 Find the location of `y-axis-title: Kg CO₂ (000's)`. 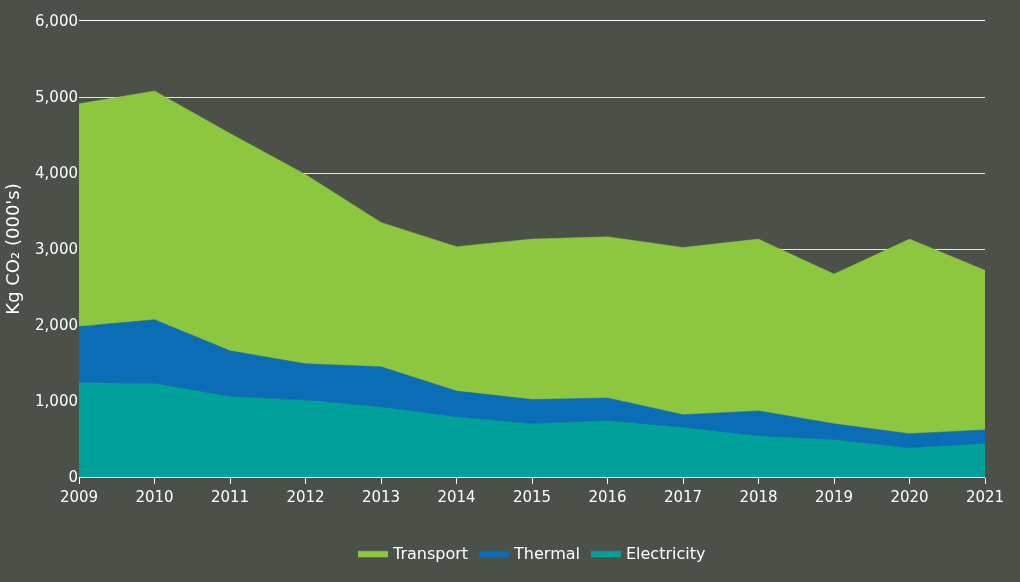

y-axis-title: Kg CO₂ (000's) is located at coordinates (13, 249).